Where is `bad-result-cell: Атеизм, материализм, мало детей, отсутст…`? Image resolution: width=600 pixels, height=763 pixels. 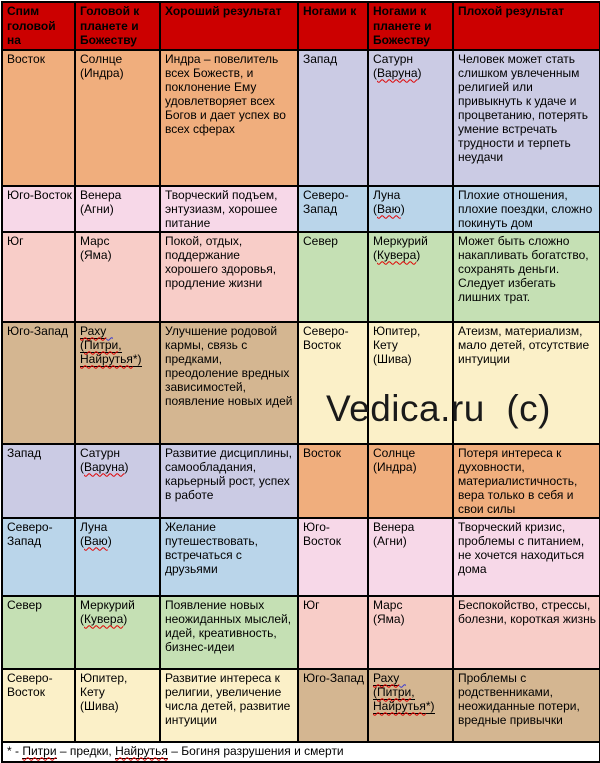 bad-result-cell: Атеизм, материализм, мало детей, отсутст… is located at coordinates (526, 382).